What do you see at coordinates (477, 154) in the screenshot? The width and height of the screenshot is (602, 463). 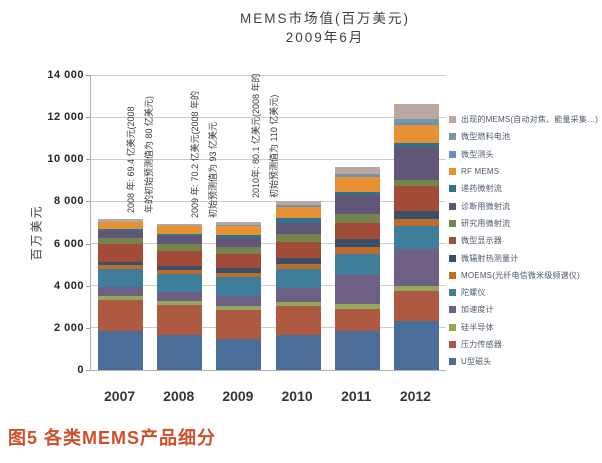 I see `legend-label: 微型测头` at bounding box center [477, 154].